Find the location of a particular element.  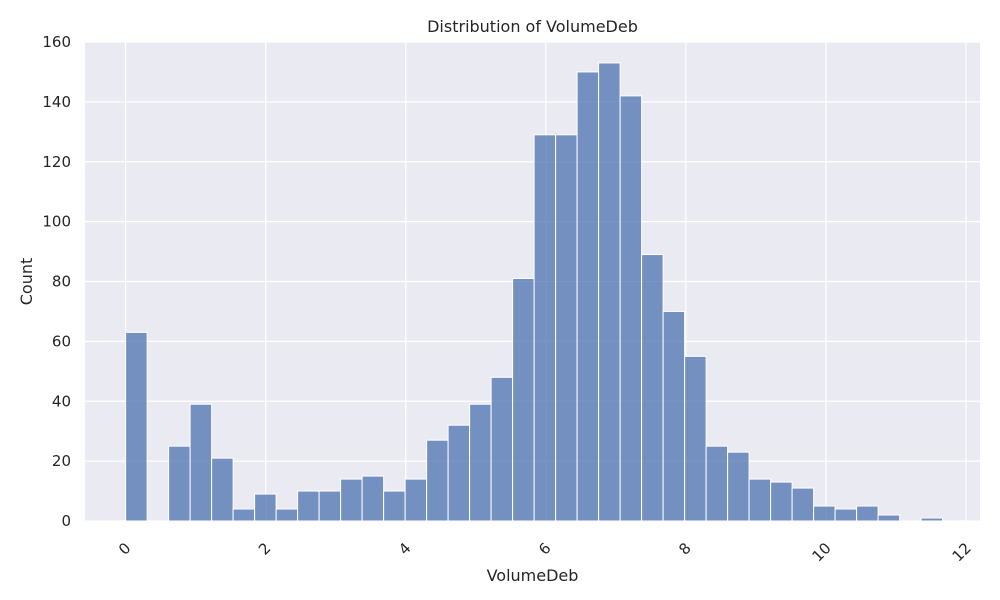

chart-title: Distribution of VolumeDeb is located at coordinates (532, 26).